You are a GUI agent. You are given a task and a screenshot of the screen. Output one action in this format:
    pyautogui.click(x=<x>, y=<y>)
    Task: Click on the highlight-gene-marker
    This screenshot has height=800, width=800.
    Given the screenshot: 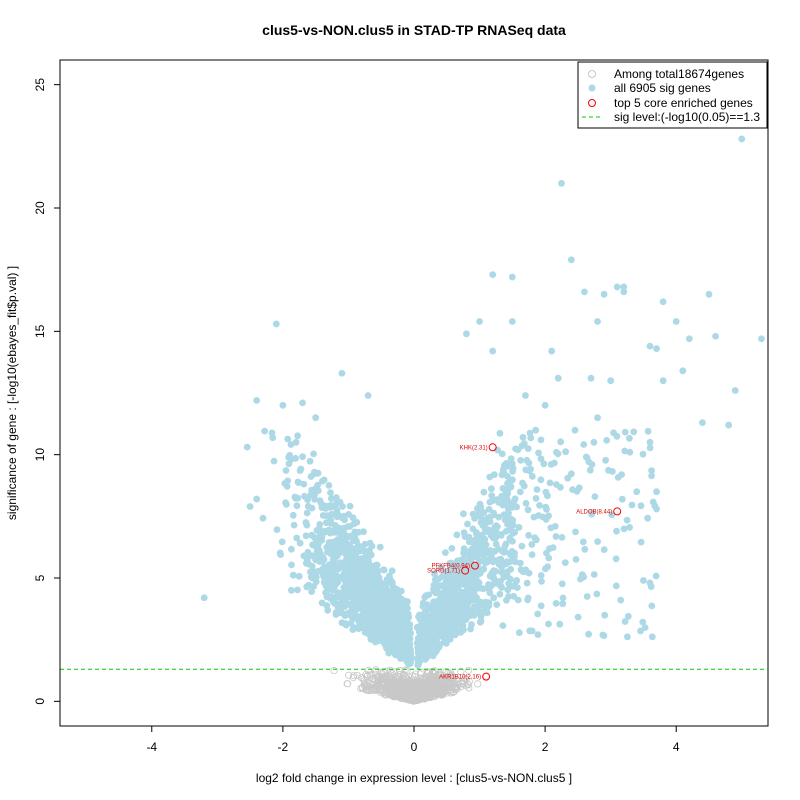 What is the action you would take?
    pyautogui.click(x=486, y=676)
    